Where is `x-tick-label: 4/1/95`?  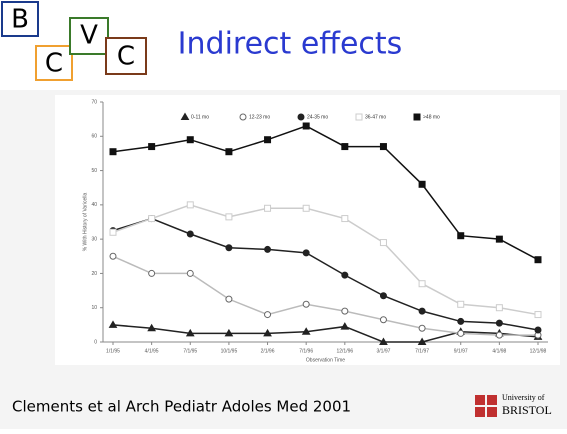
x-tick-label: 4/1/95 is located at coordinates (152, 351).